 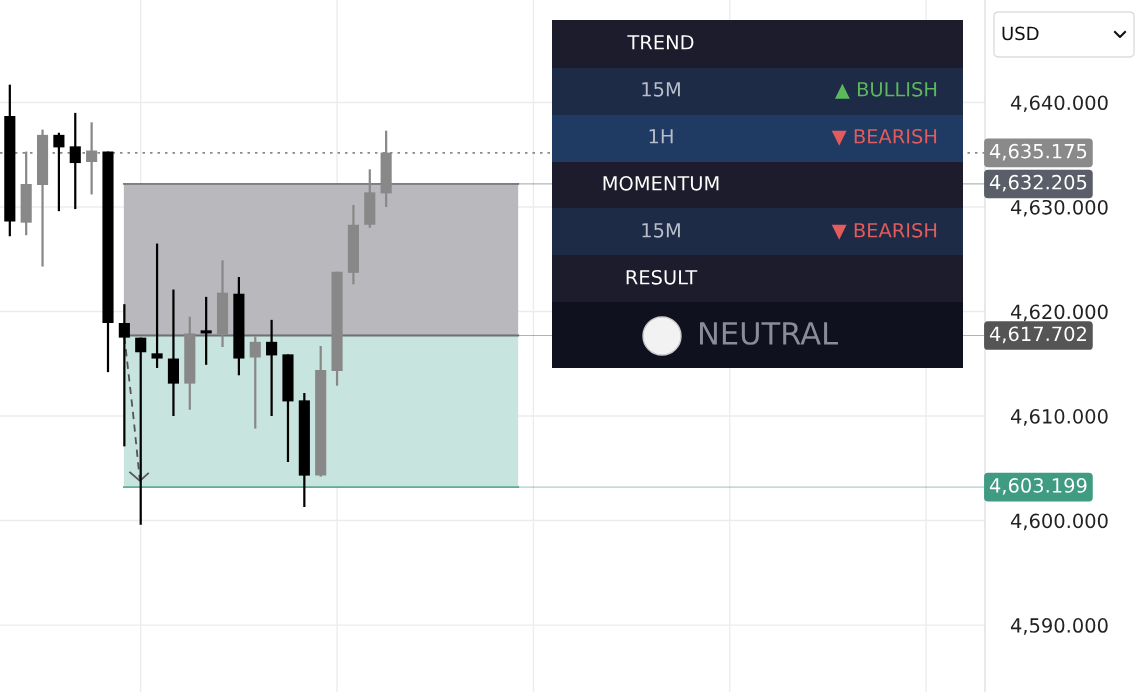 What do you see at coordinates (1020, 33) in the screenshot?
I see `text: USD` at bounding box center [1020, 33].